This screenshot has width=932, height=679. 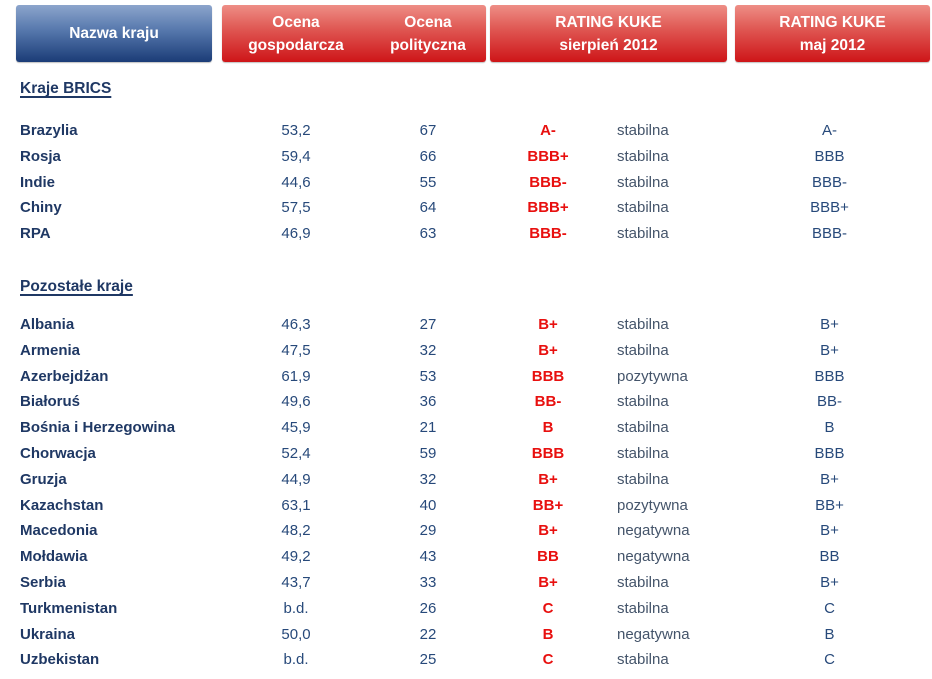 What do you see at coordinates (296, 234) in the screenshot?
I see `economic-score: 46,9` at bounding box center [296, 234].